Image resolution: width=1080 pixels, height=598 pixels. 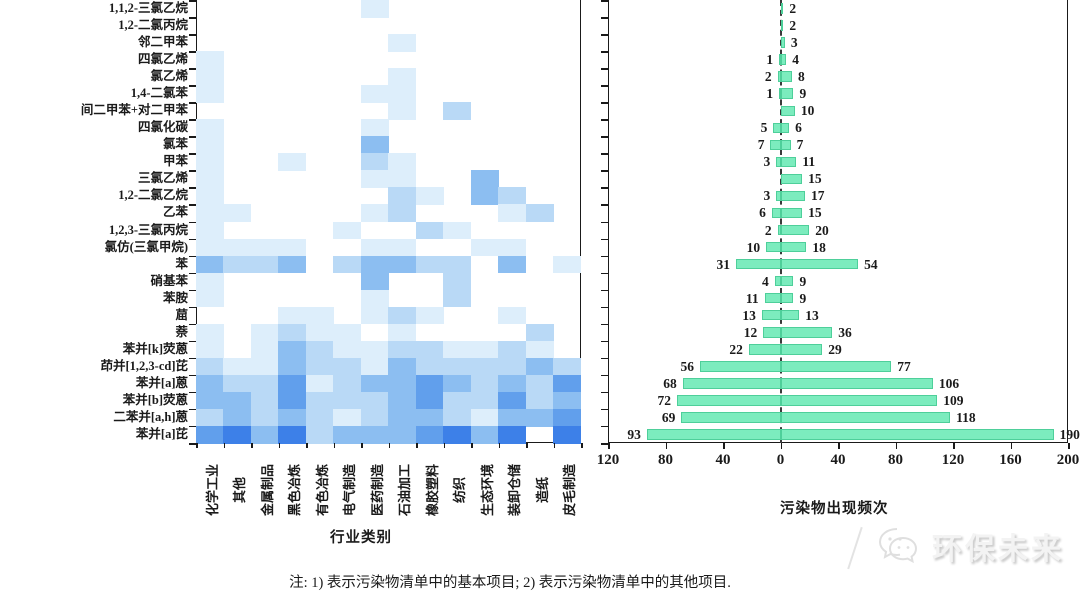 What do you see at coordinates (949, 383) in the screenshot?
I see `bar-right-value: 106` at bounding box center [949, 383].